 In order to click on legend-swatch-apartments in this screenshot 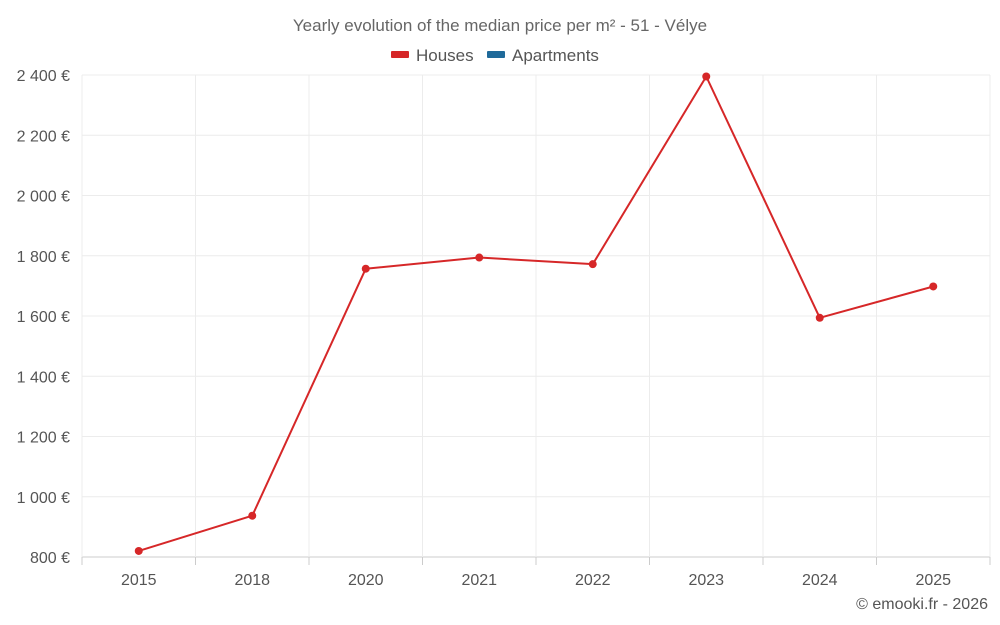, I will do `click(496, 54)`.